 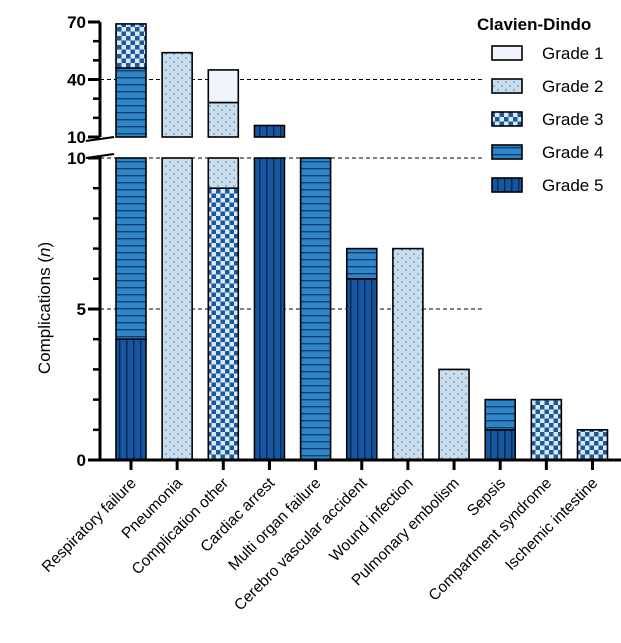 What do you see at coordinates (44, 252) in the screenshot?
I see `y-axis-title-unit: n` at bounding box center [44, 252].